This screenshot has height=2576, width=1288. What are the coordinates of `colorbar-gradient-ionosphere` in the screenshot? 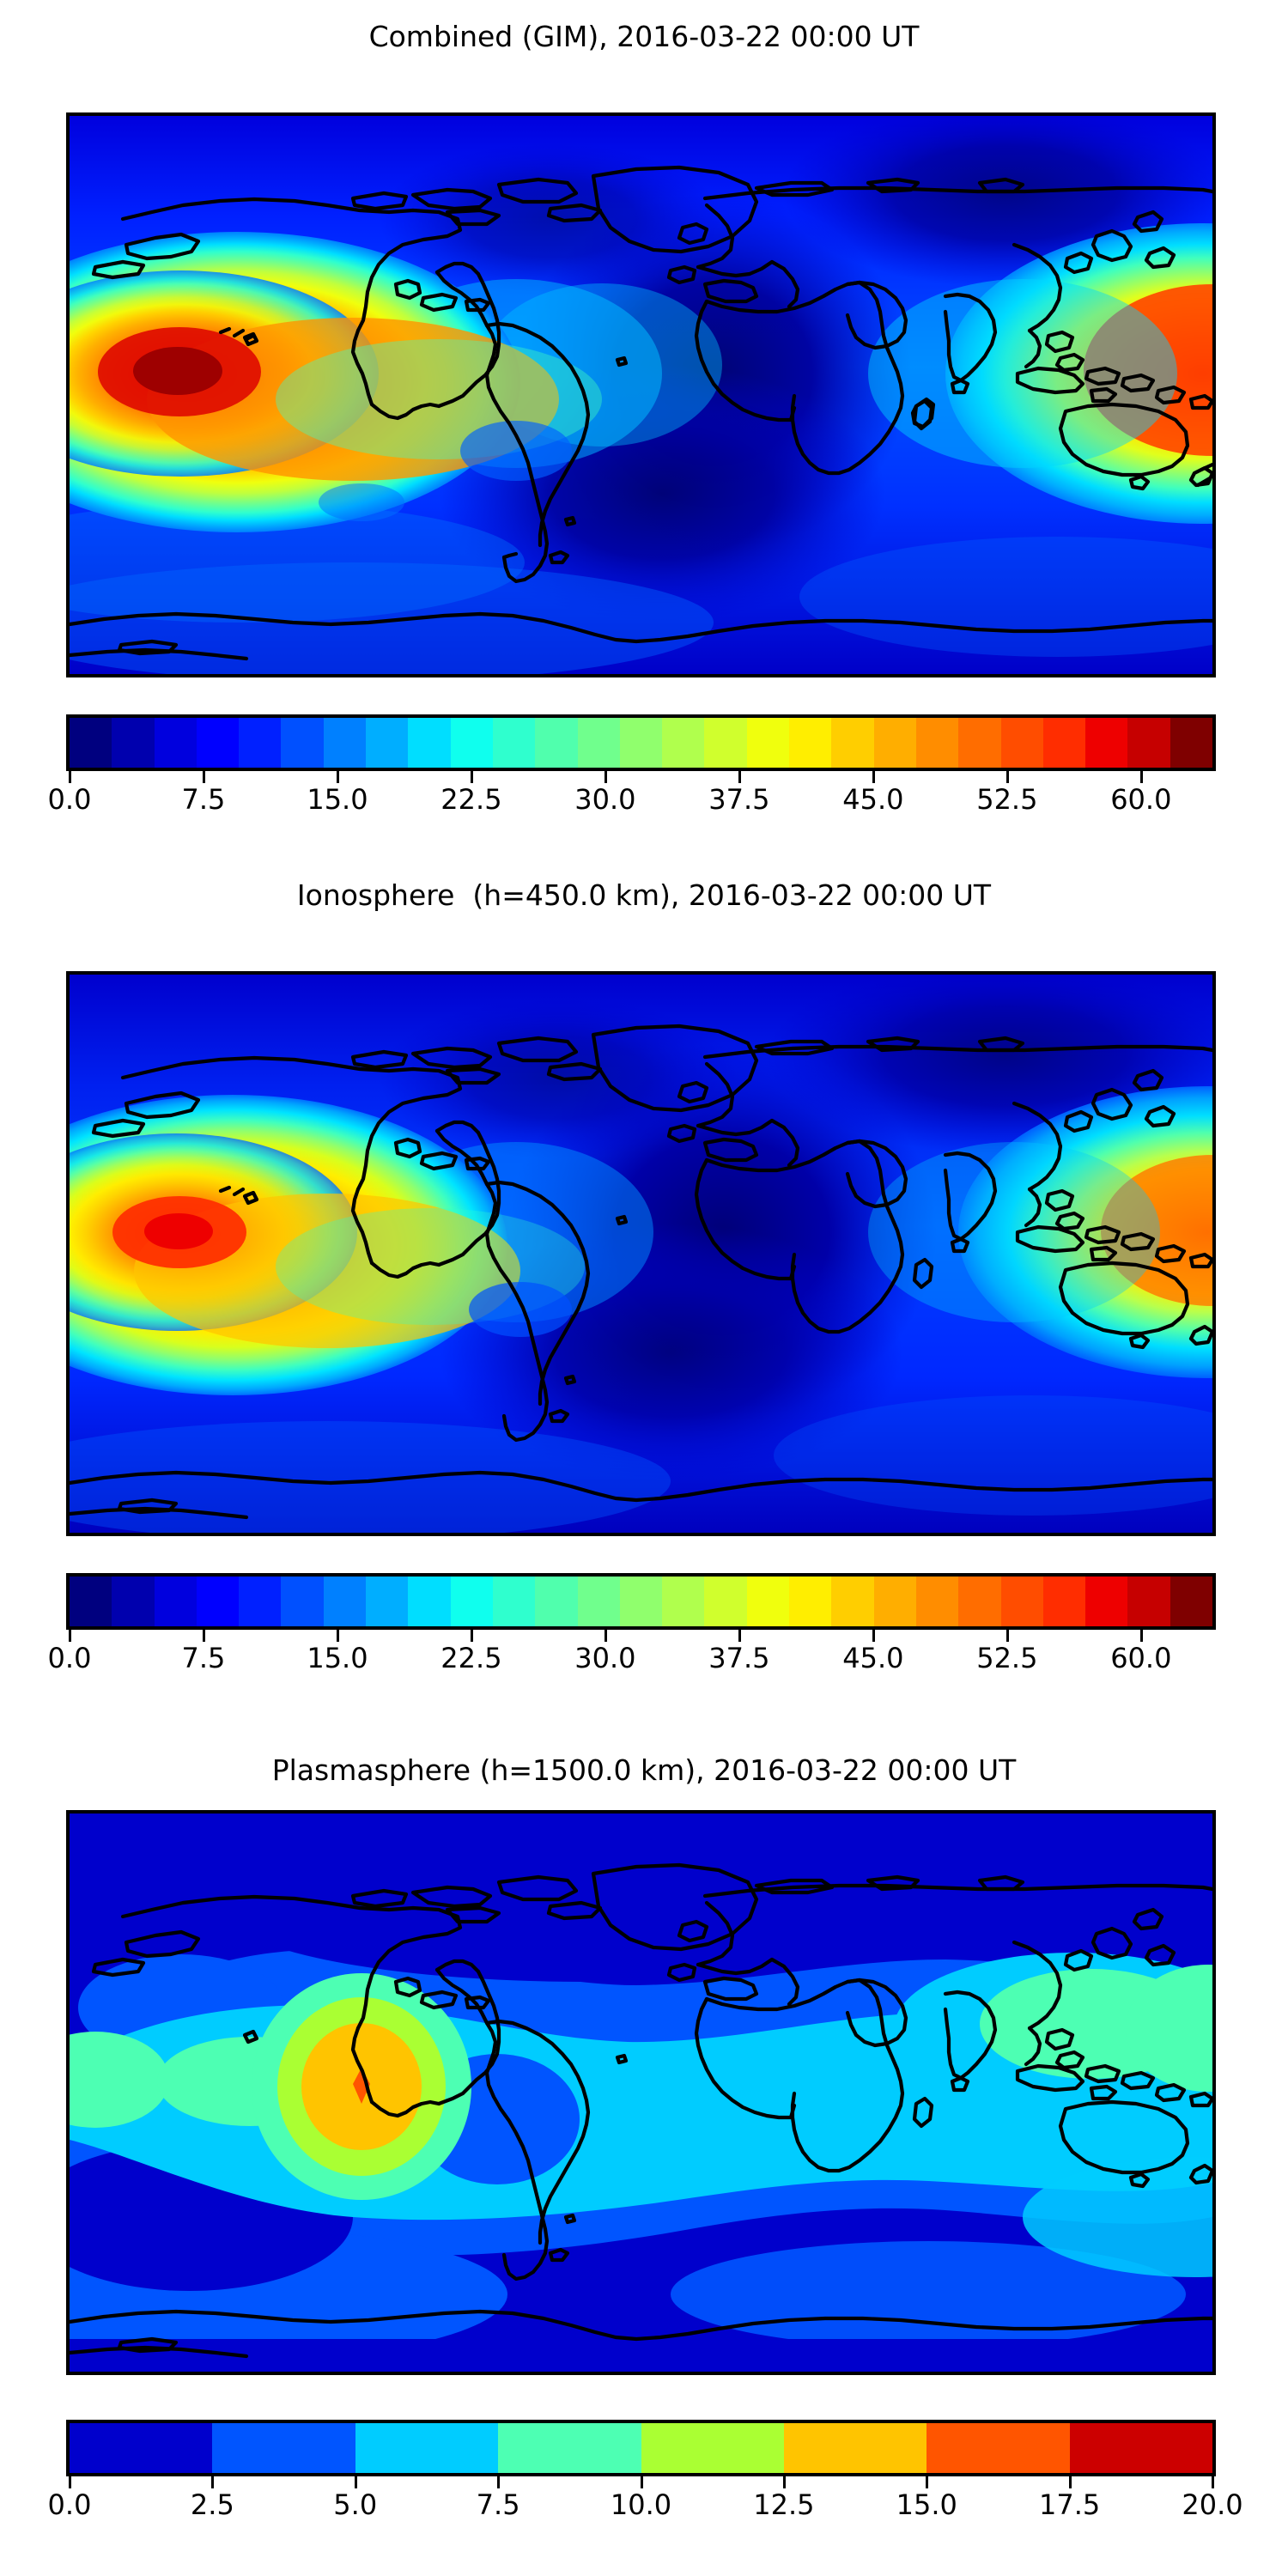 It's located at (641, 1601).